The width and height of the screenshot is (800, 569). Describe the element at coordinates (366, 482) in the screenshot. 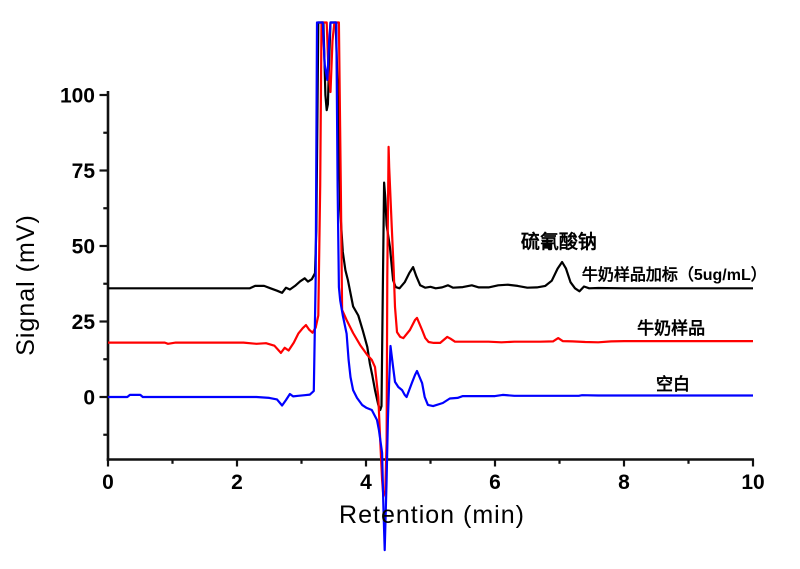

I see `x-tick-label: 4` at that location.